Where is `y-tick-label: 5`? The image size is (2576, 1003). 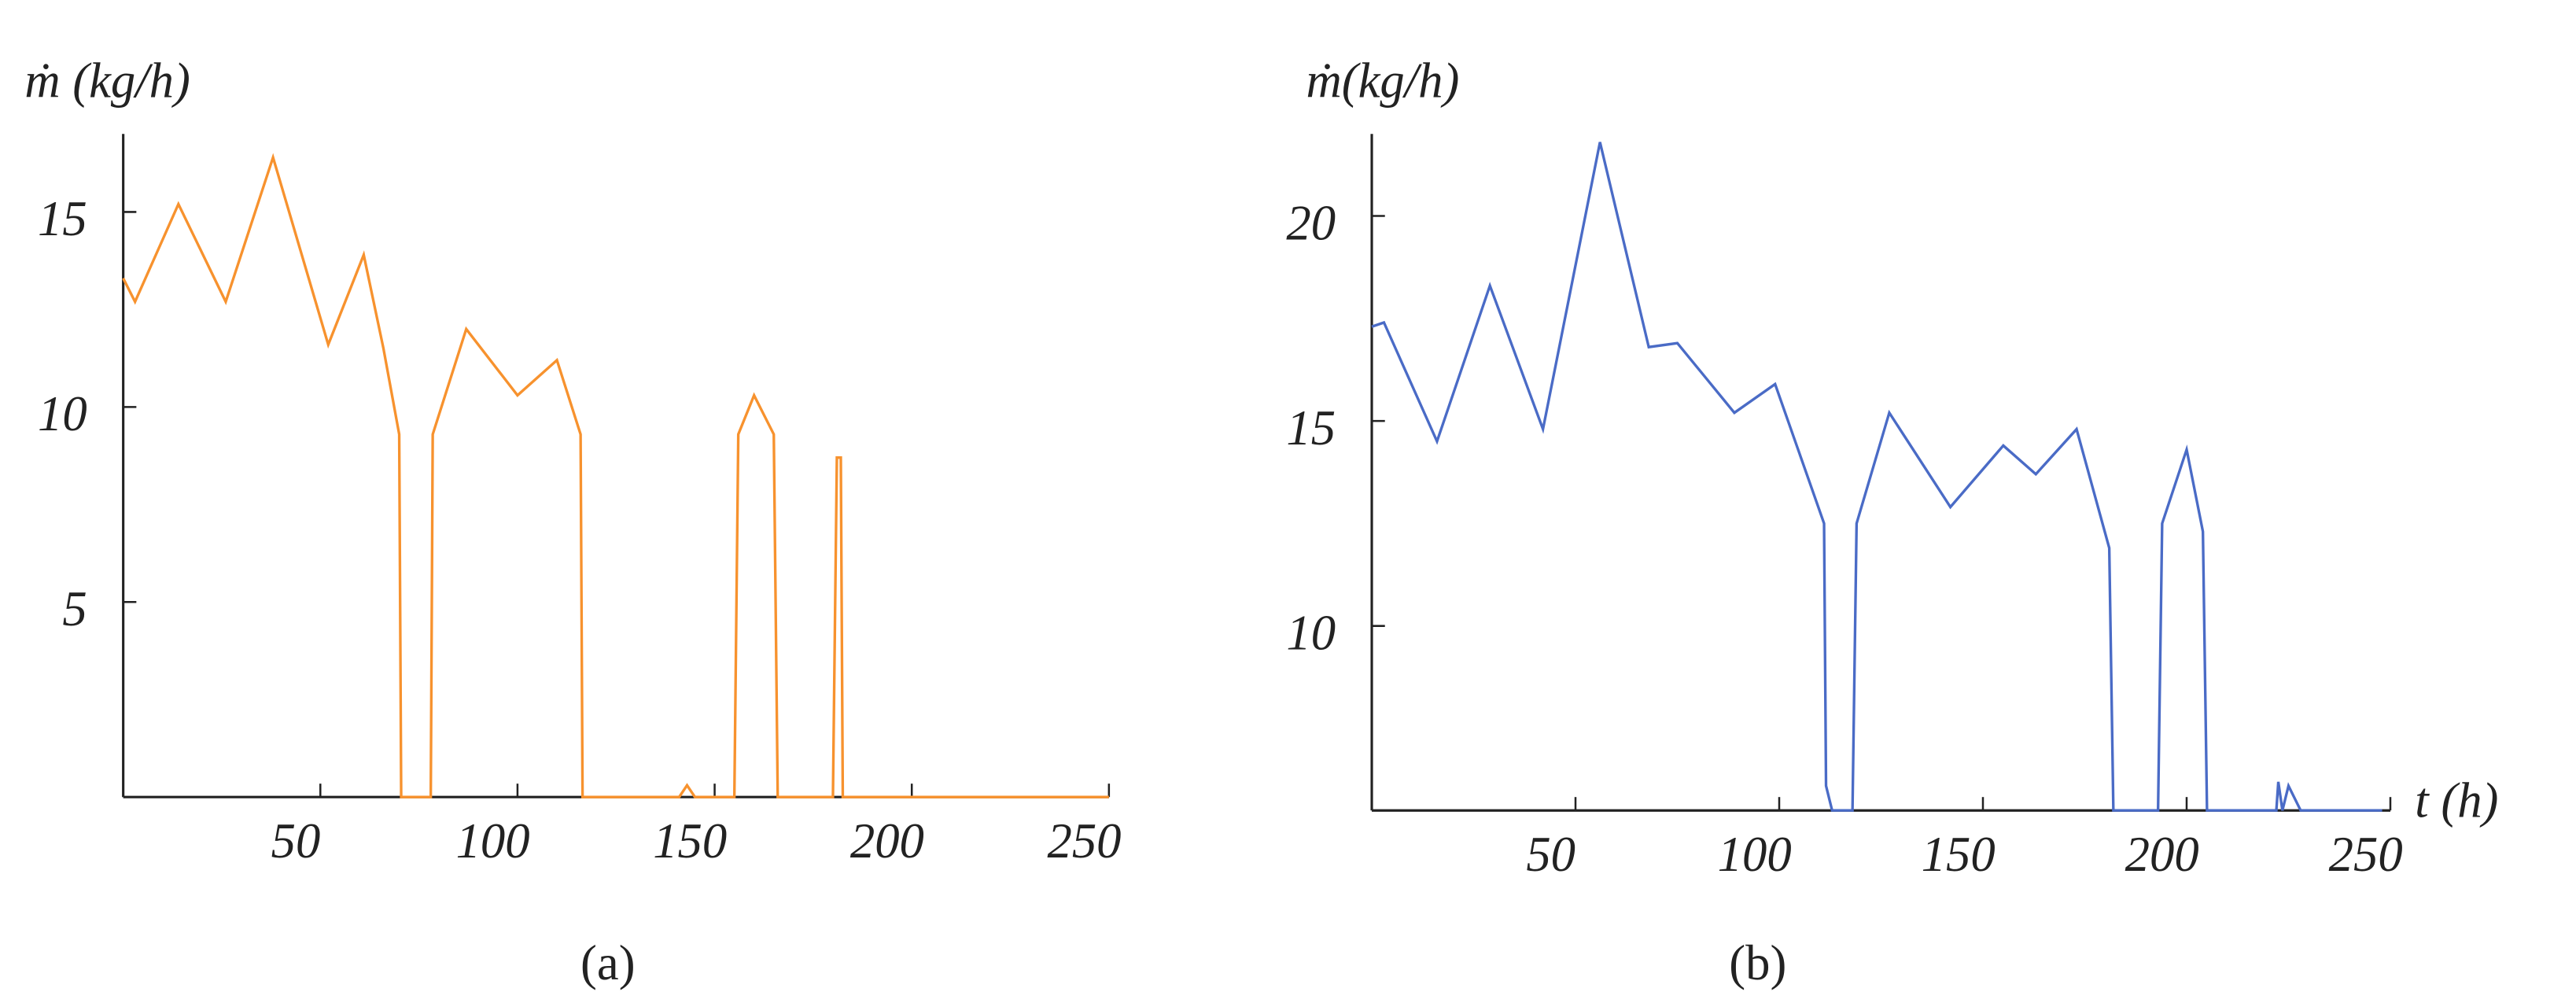 y-tick-label: 5 is located at coordinates (74, 609).